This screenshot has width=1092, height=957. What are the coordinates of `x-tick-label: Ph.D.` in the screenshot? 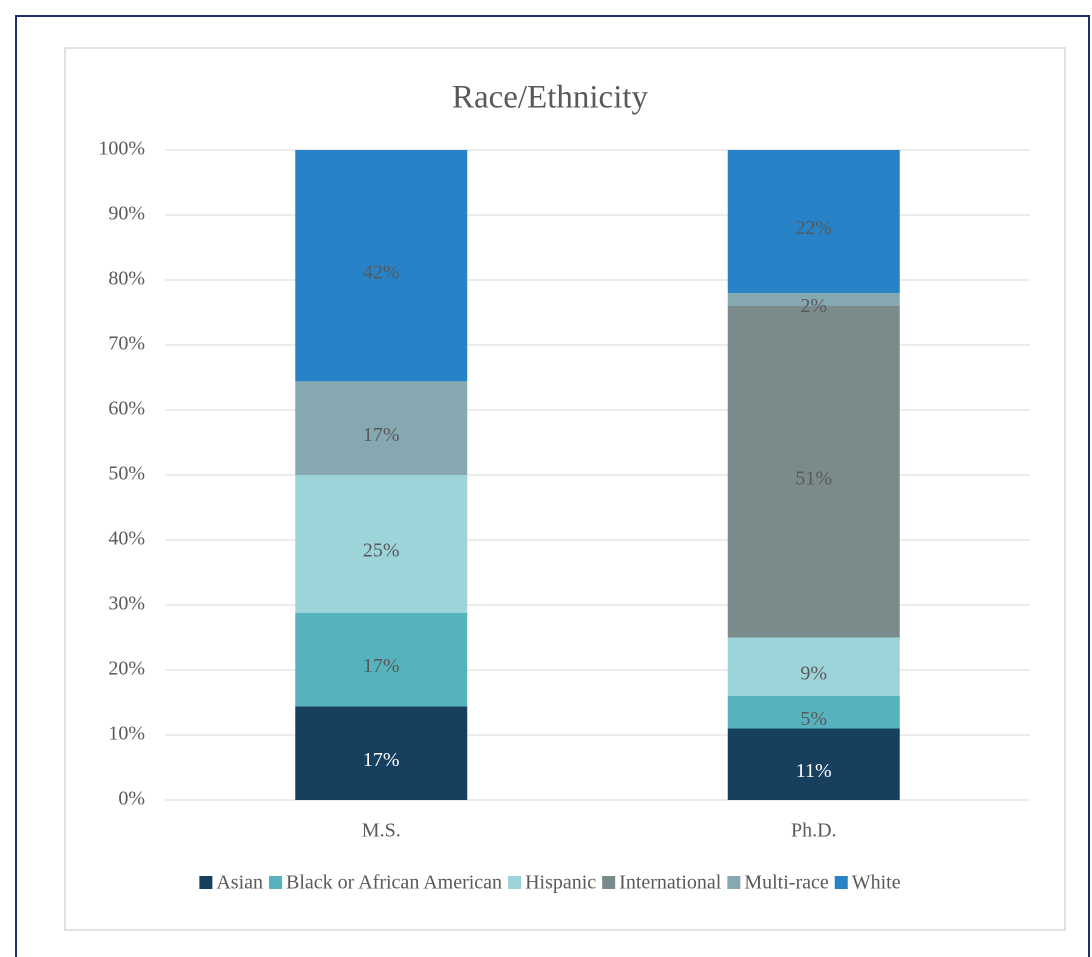 It's located at (814, 831).